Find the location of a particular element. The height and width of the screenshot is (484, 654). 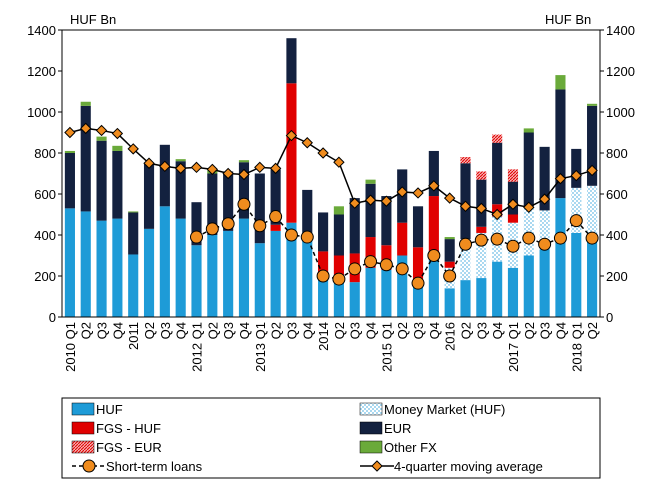

legend-label: FGS - HUF is located at coordinates (128, 428).